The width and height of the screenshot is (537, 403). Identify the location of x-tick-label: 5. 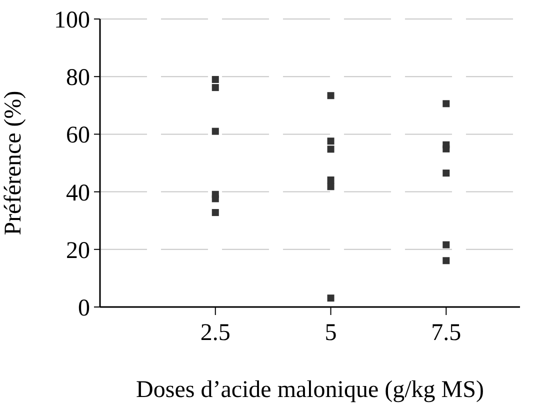
(330, 333).